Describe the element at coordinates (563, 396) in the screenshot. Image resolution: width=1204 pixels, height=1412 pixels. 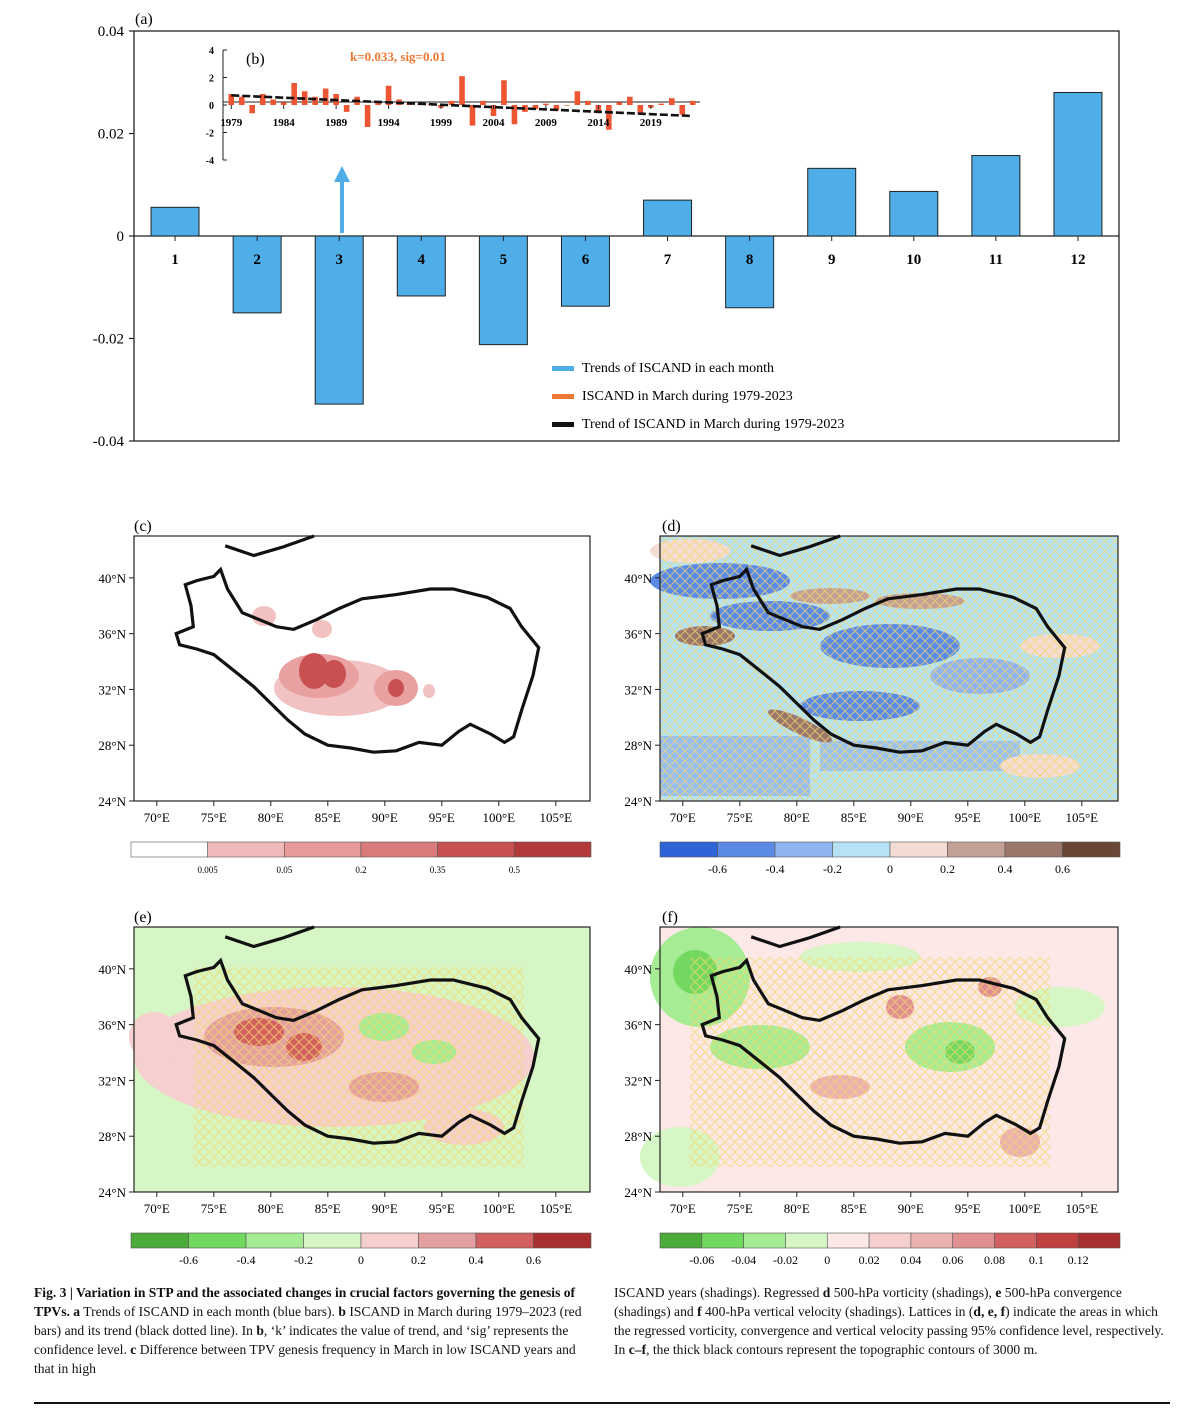
I see `legend-swatch-orange` at that location.